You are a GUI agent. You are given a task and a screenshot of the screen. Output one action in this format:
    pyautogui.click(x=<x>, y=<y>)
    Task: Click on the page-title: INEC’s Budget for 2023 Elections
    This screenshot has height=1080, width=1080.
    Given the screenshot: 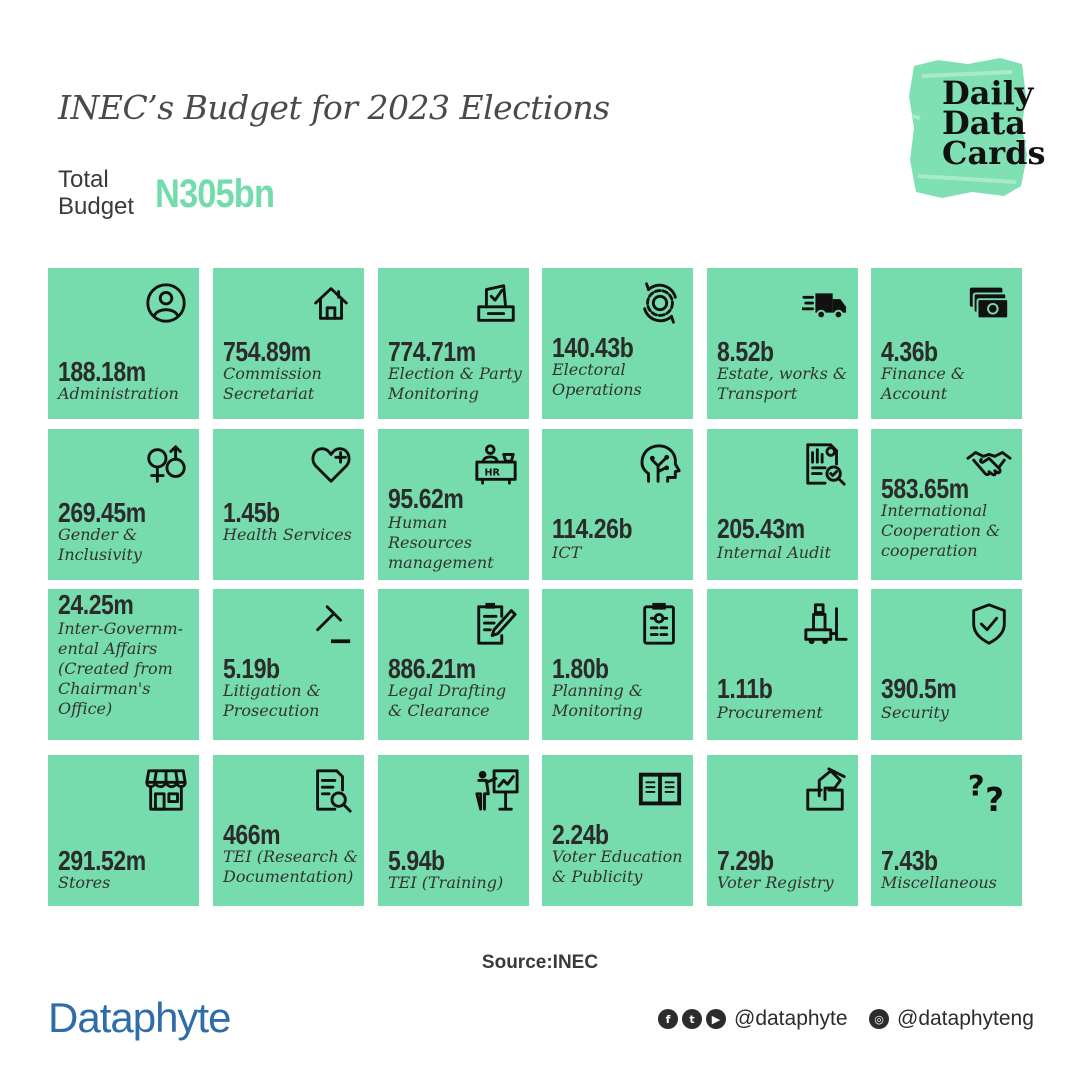 What is the action you would take?
    pyautogui.click(x=334, y=107)
    